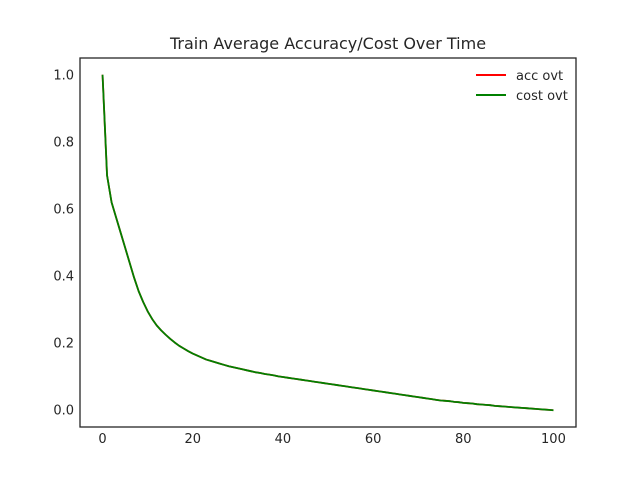  I want to click on x-tick-label: 100, so click(553, 439).